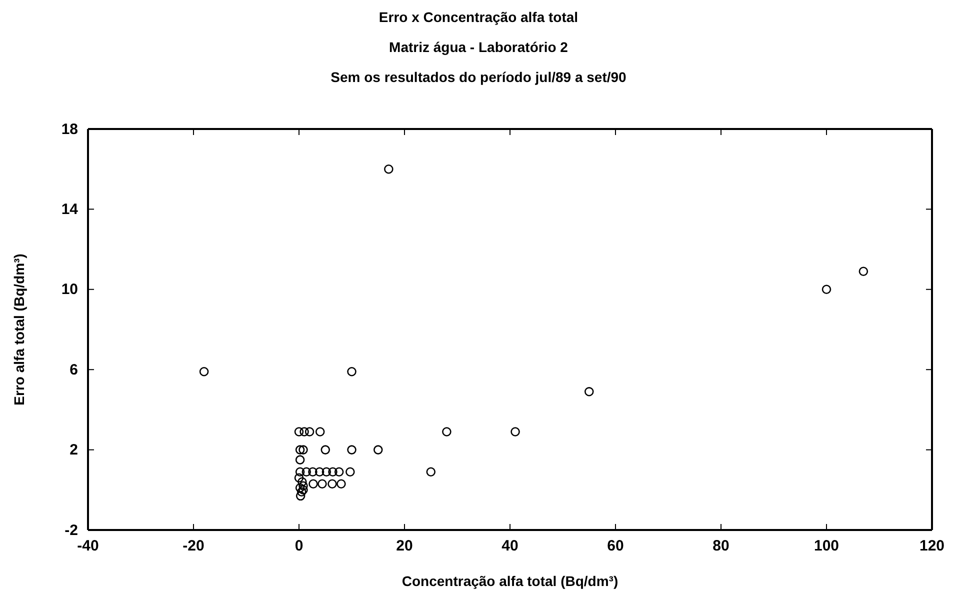 The height and width of the screenshot is (606, 957). Describe the element at coordinates (510, 546) in the screenshot. I see `x-tick-label: 40` at that location.